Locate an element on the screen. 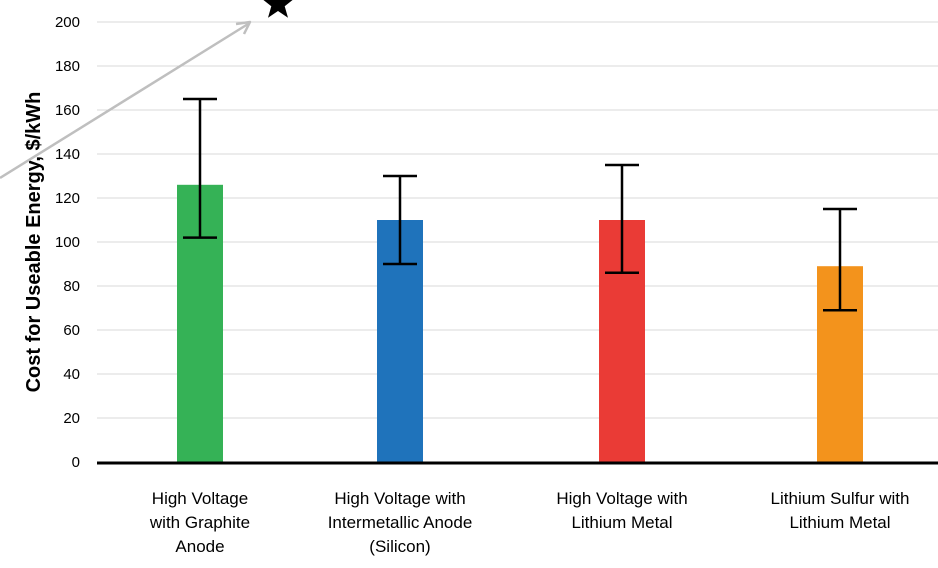 Image resolution: width=938 pixels, height=568 pixels. star-marker-icon is located at coordinates (278, 9).